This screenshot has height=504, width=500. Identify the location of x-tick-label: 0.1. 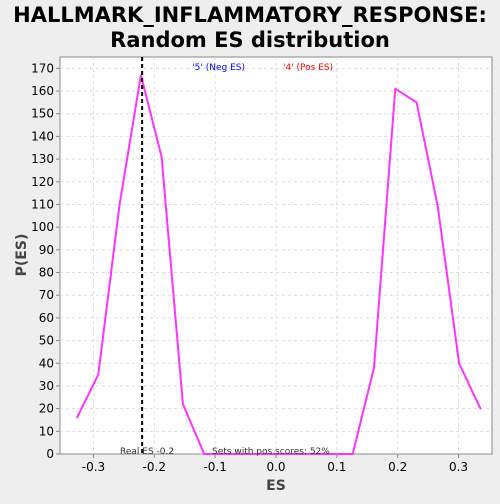
(336, 467).